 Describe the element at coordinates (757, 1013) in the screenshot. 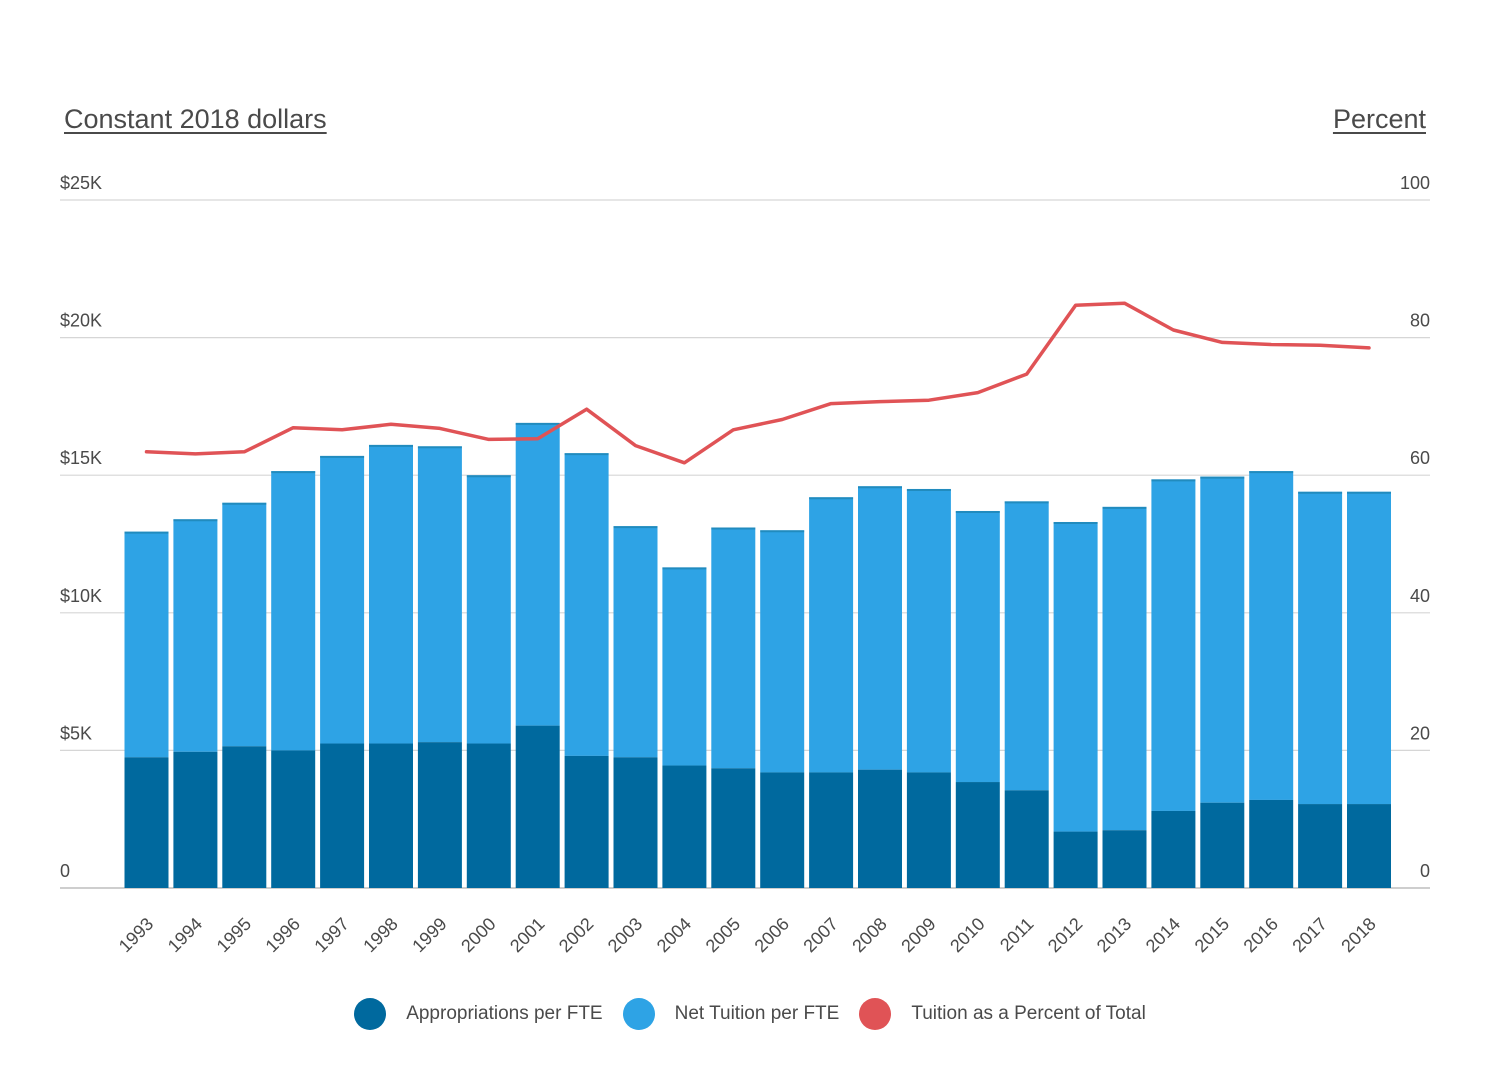

I see `legend-label-net-tuition: Net Tuition per FTE` at that location.